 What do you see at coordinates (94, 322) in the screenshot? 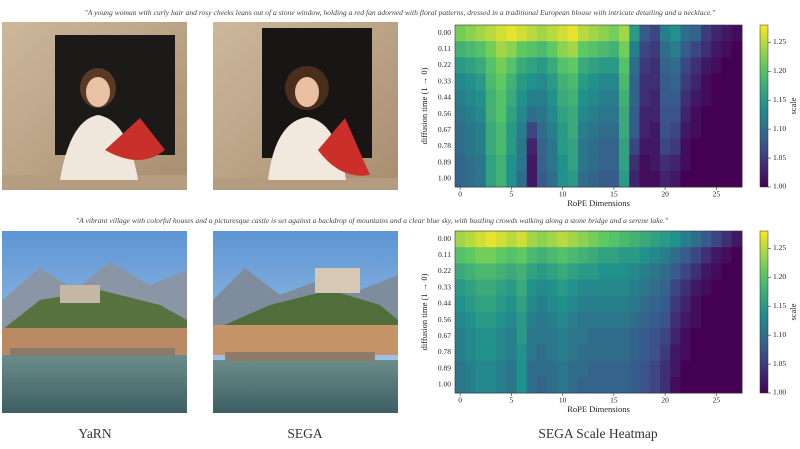
I see `image-yarn-village` at bounding box center [94, 322].